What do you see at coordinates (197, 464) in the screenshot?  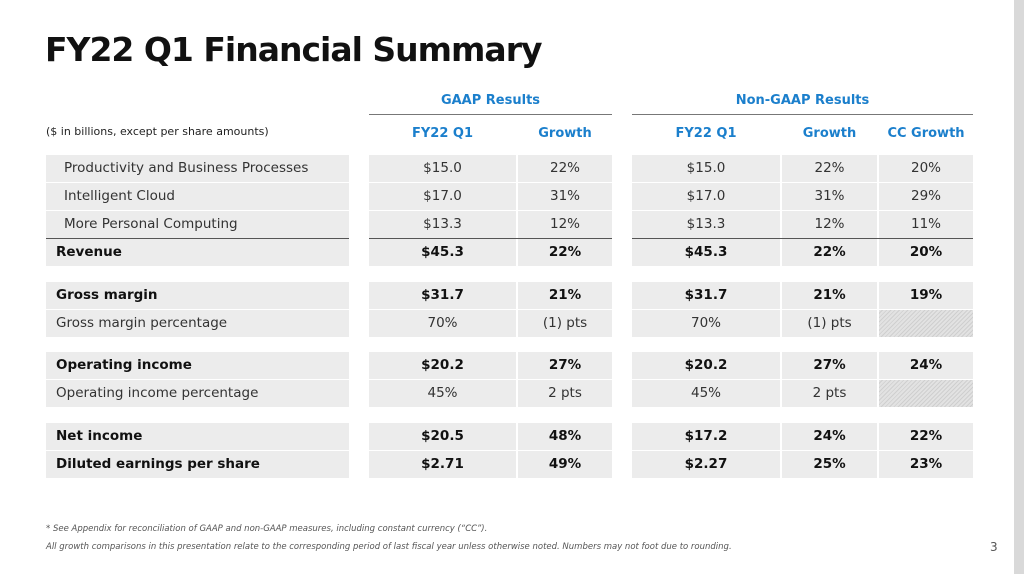 I see `row-label: Diluted earnings per share` at bounding box center [197, 464].